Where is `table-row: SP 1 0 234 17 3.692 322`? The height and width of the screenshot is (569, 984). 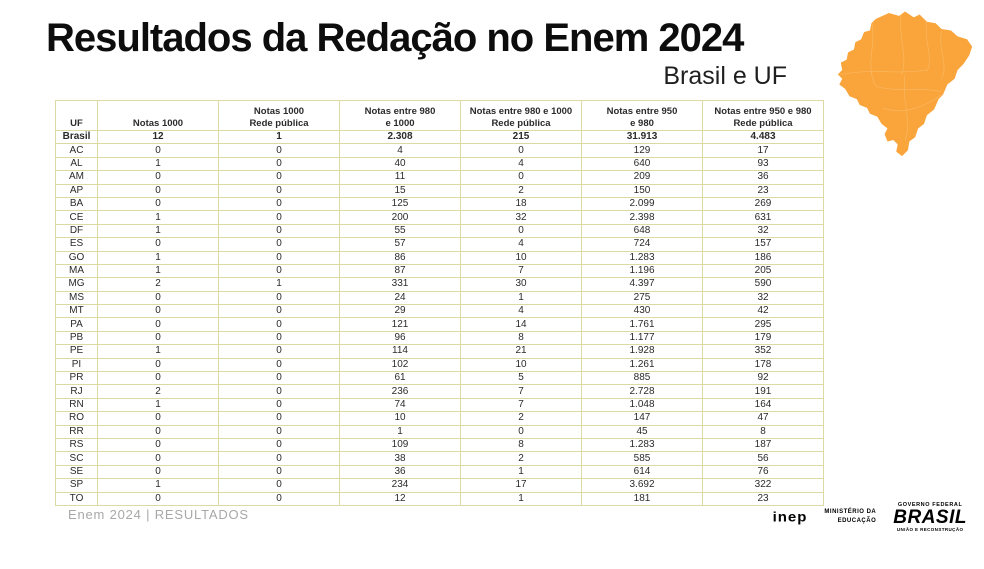
table-row: SP 1 0 234 17 3.692 322 is located at coordinates (439, 485).